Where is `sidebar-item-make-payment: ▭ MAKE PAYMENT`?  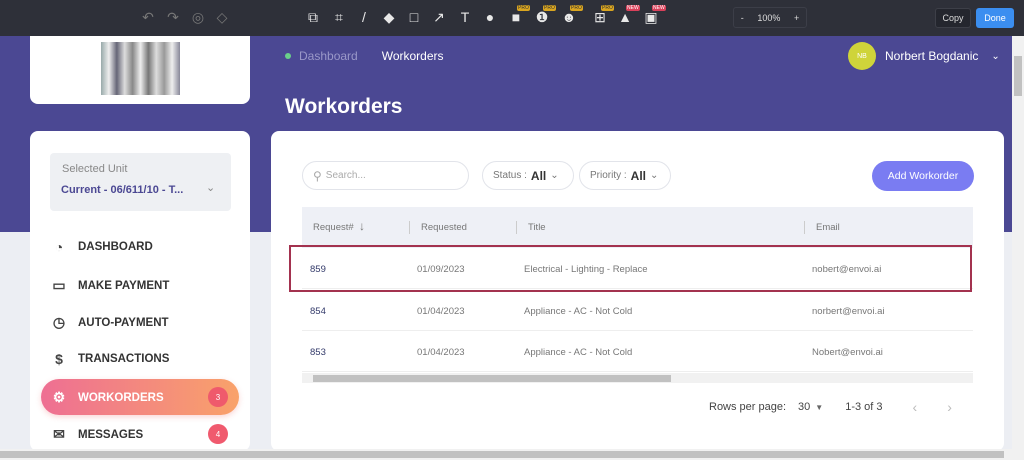
sidebar-item-make-payment: ▭ MAKE PAYMENT is located at coordinates (109, 285).